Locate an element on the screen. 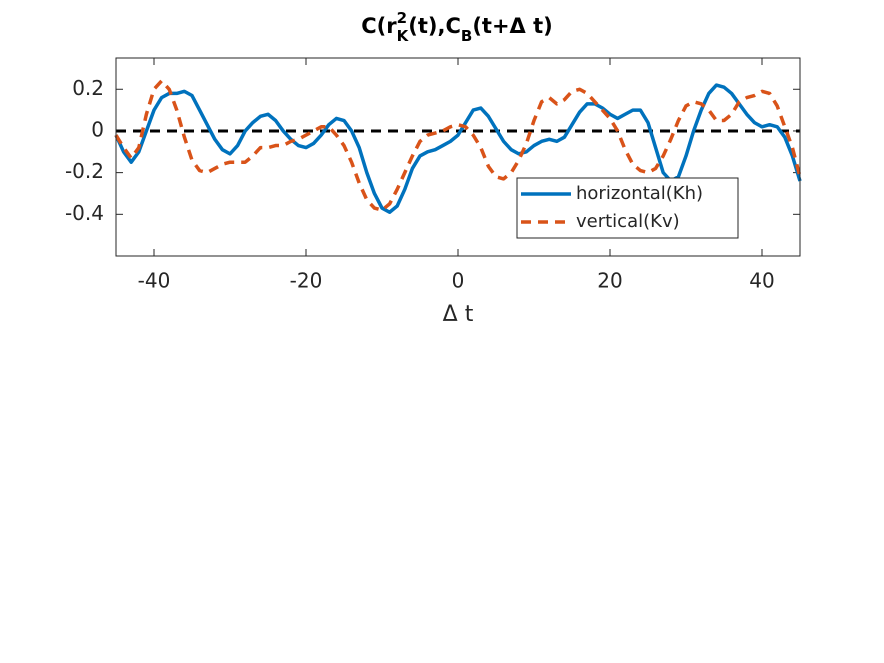  chart-title: C(r2 K(t),CB(t+Δ t) is located at coordinates (457, 27).